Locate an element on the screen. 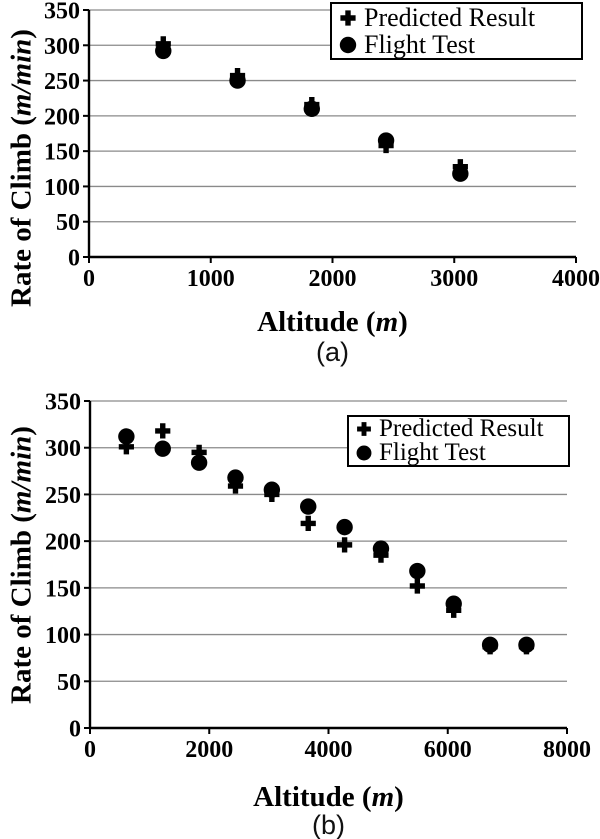  chart-b-legend: Predicted Result Flight Test is located at coordinates (458, 441).